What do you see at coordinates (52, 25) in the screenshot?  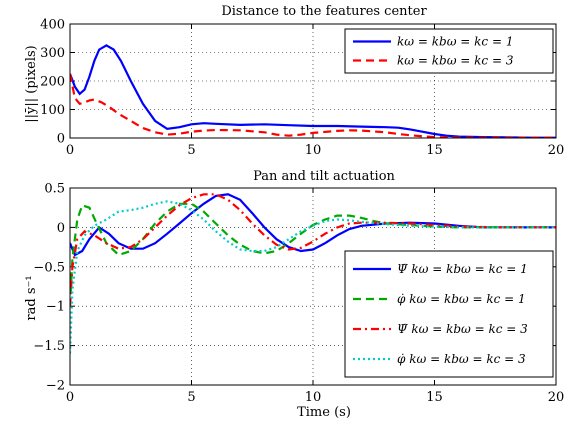 I see `y-tick-label: 400` at bounding box center [52, 25].